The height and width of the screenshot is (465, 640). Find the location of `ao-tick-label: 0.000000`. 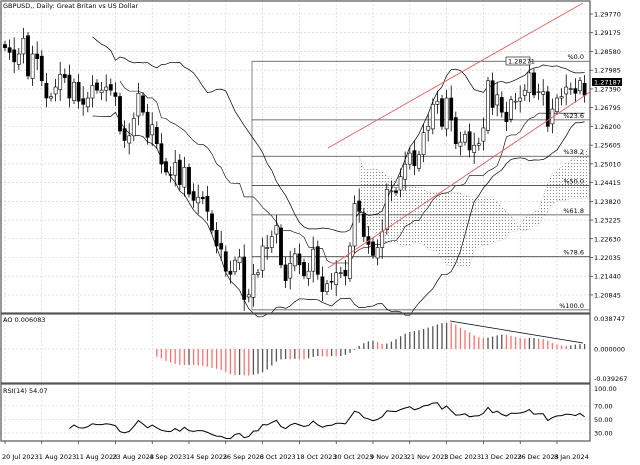

ao-tick-label: 0.000000 is located at coordinates (609, 350).